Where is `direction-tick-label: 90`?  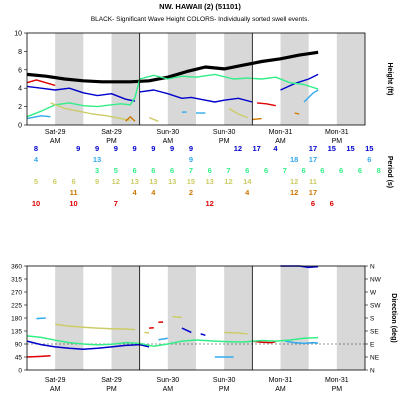 direction-tick-label: 90 is located at coordinates (19, 345).